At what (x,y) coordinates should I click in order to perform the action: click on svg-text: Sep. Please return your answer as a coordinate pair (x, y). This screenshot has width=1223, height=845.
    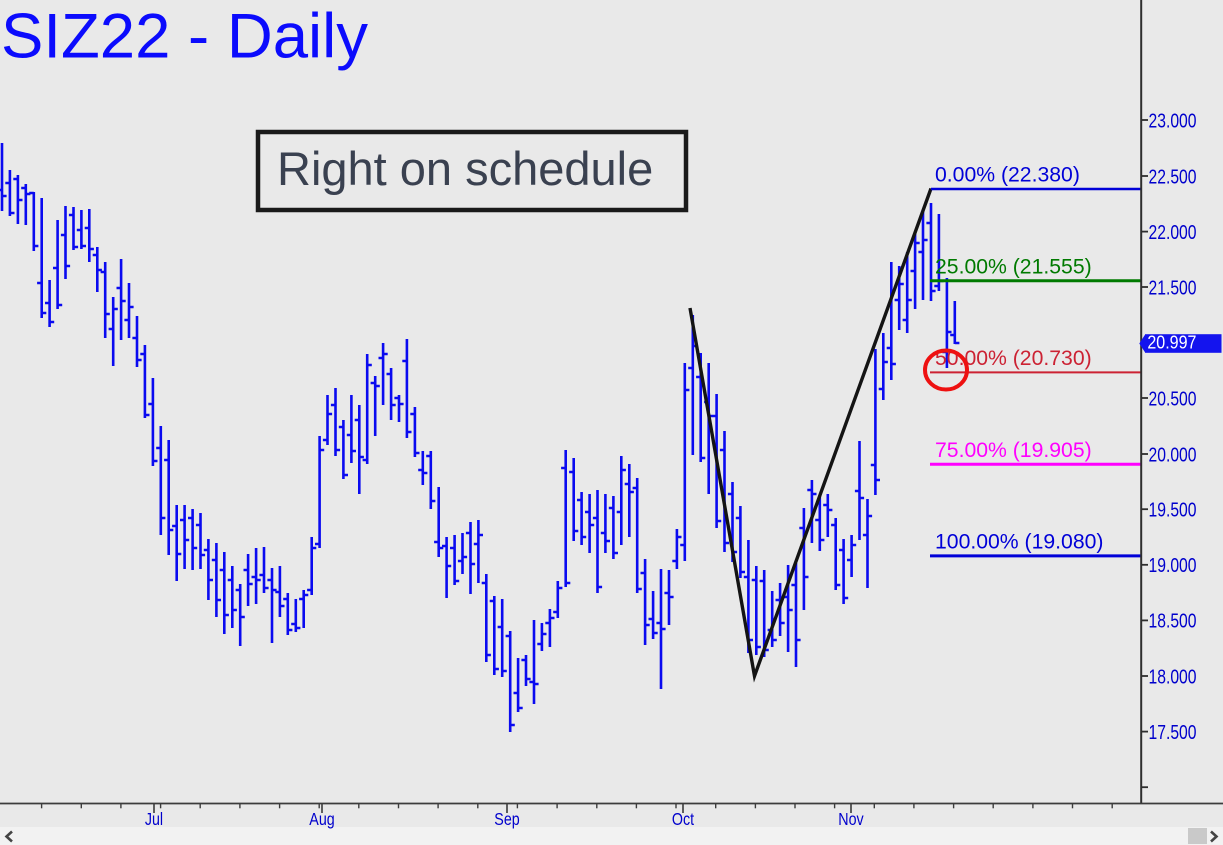
    Looking at the image, I should click on (506, 819).